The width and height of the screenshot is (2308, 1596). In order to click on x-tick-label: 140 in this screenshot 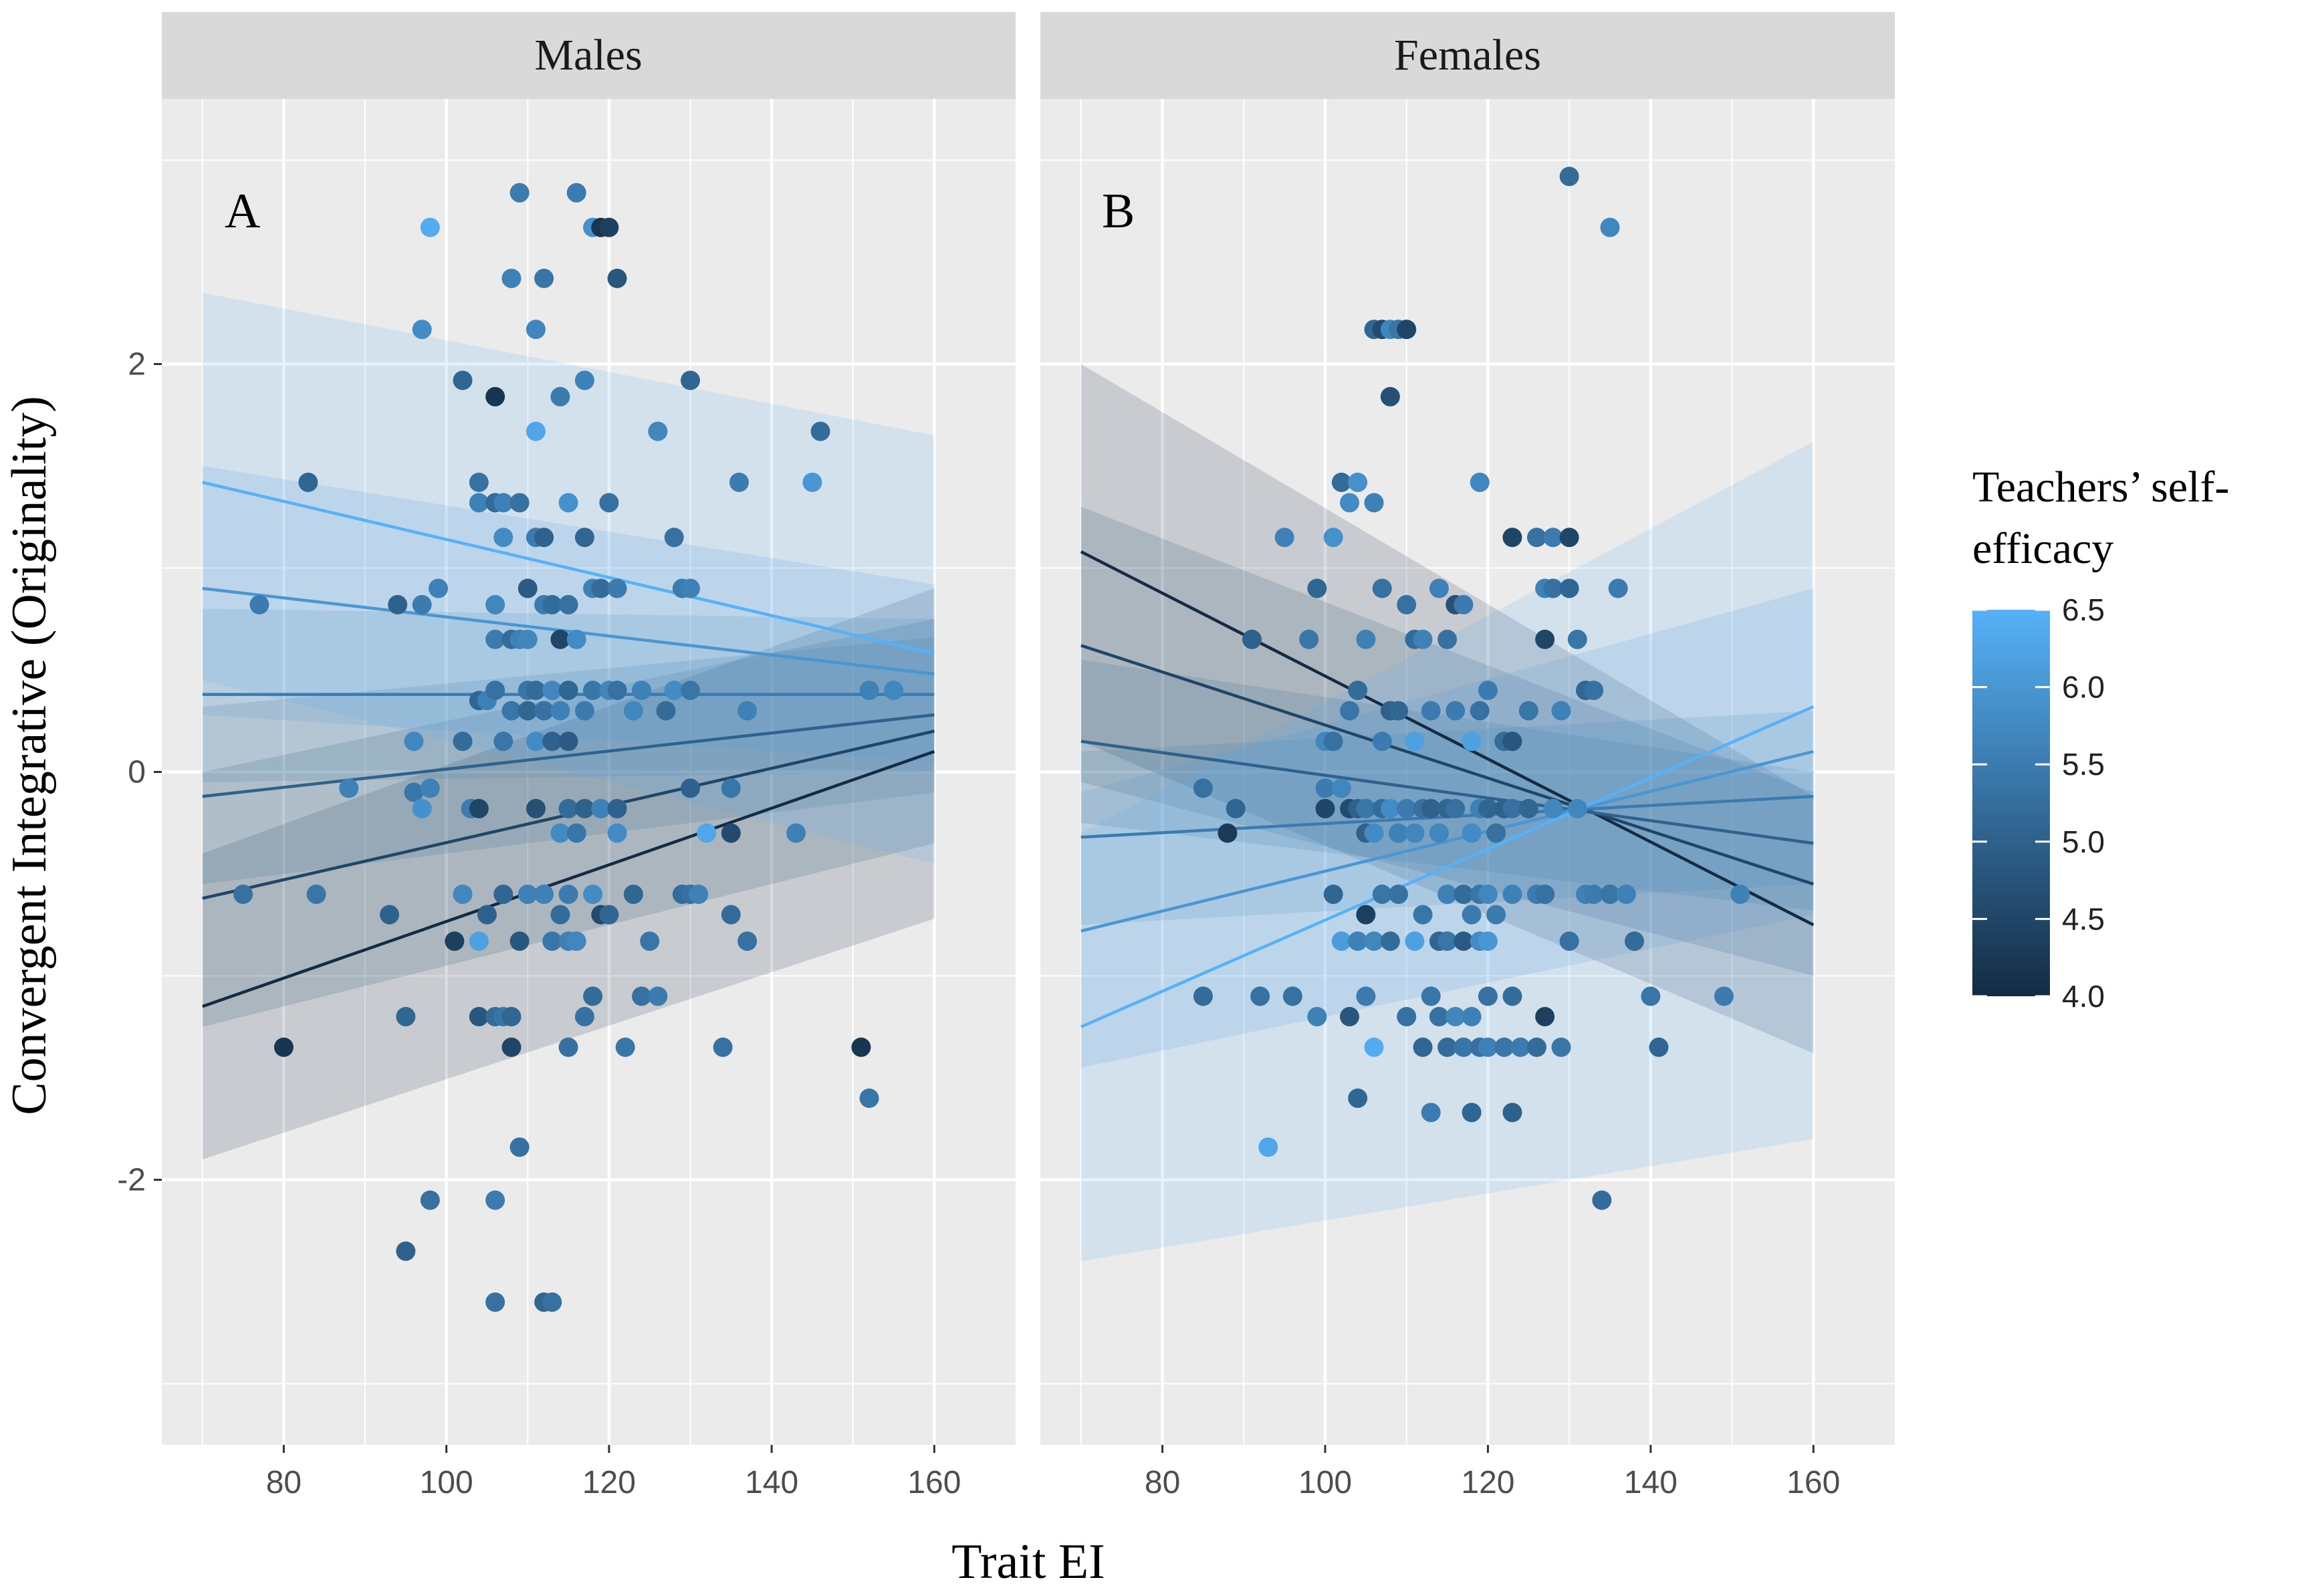, I will do `click(772, 1482)`.